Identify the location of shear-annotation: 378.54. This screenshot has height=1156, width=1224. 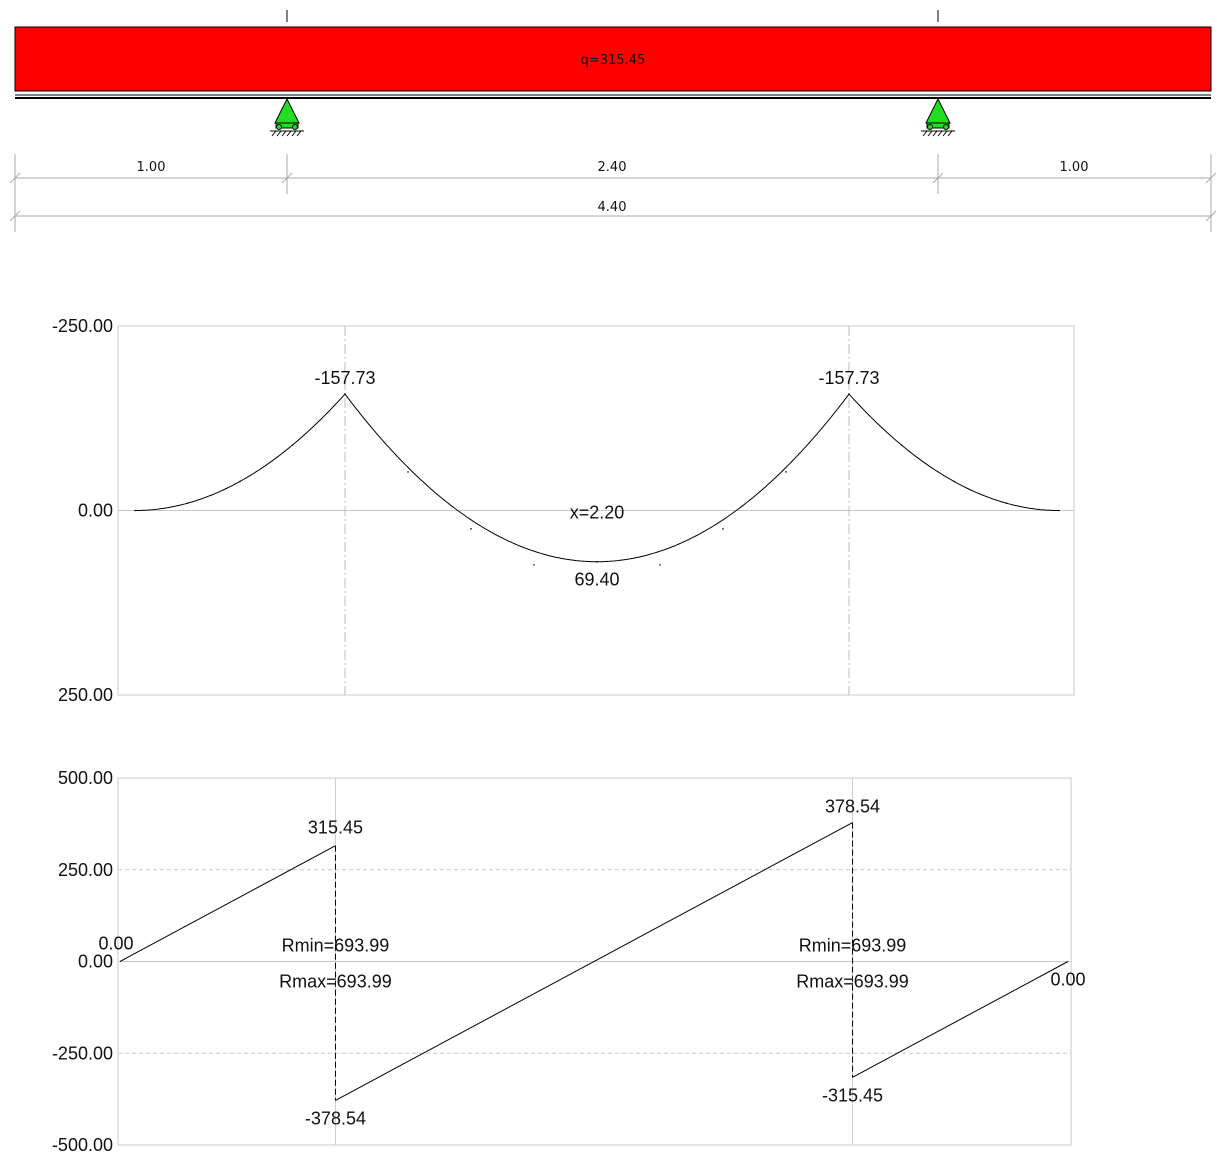
(852, 807).